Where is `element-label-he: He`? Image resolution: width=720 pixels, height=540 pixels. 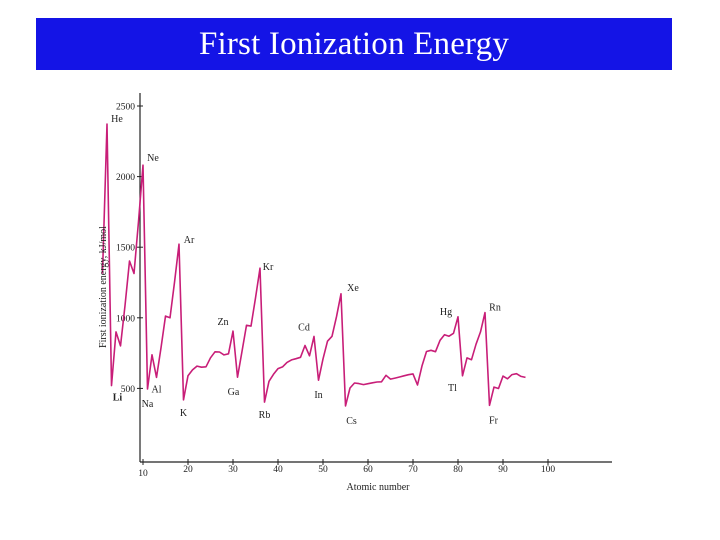 element-label-he: He is located at coordinates (117, 119).